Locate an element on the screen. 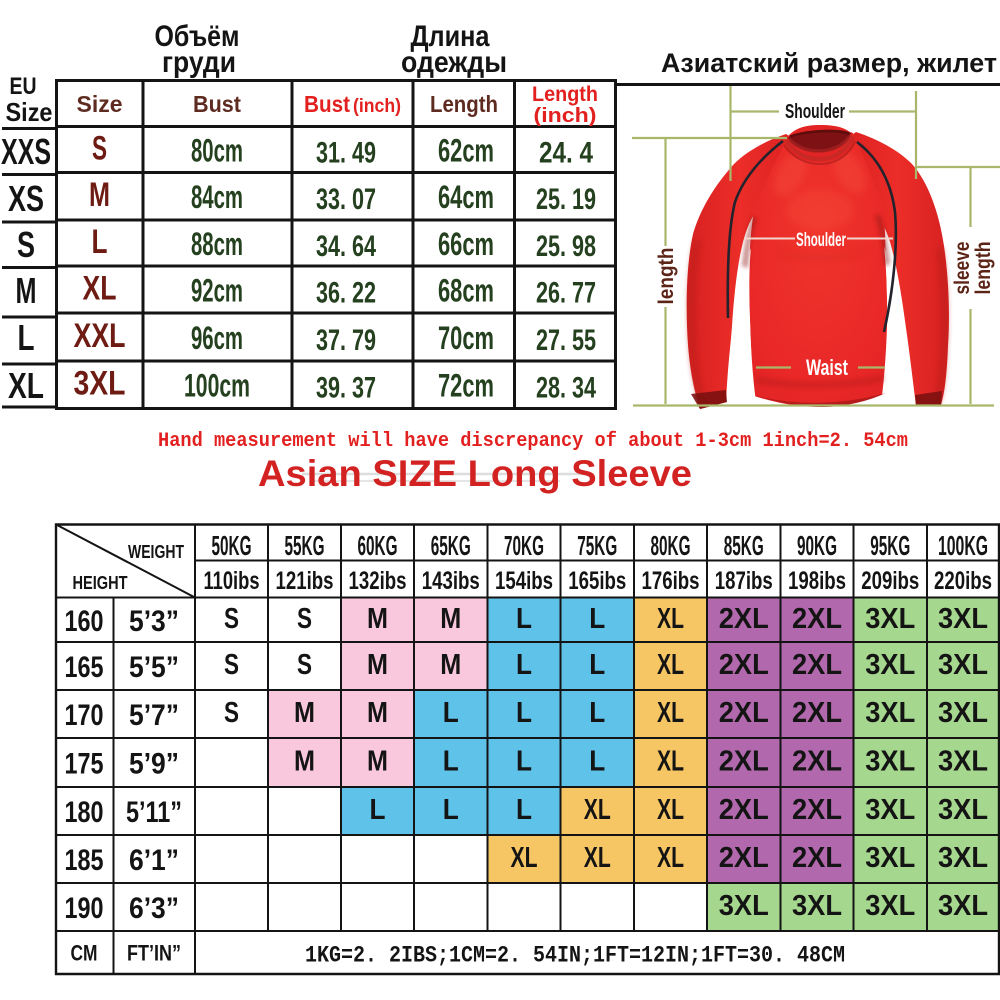  svg-text: XXL is located at coordinates (100, 336).